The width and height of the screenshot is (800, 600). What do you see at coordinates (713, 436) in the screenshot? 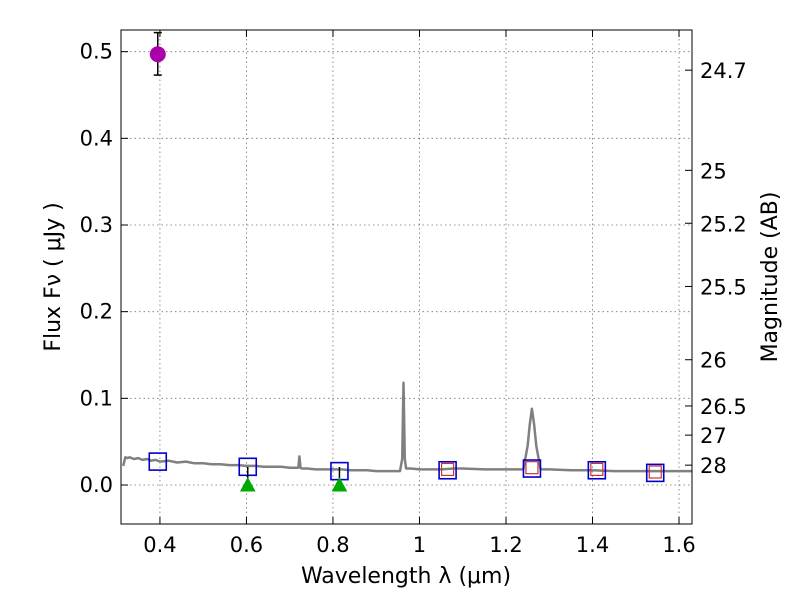
I see `magnitude-tick-label: 27` at bounding box center [713, 436].